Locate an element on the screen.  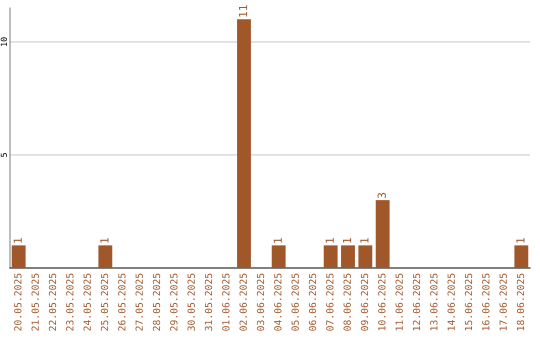
x-tick-label: 12.06.2025 is located at coordinates (416, 302).